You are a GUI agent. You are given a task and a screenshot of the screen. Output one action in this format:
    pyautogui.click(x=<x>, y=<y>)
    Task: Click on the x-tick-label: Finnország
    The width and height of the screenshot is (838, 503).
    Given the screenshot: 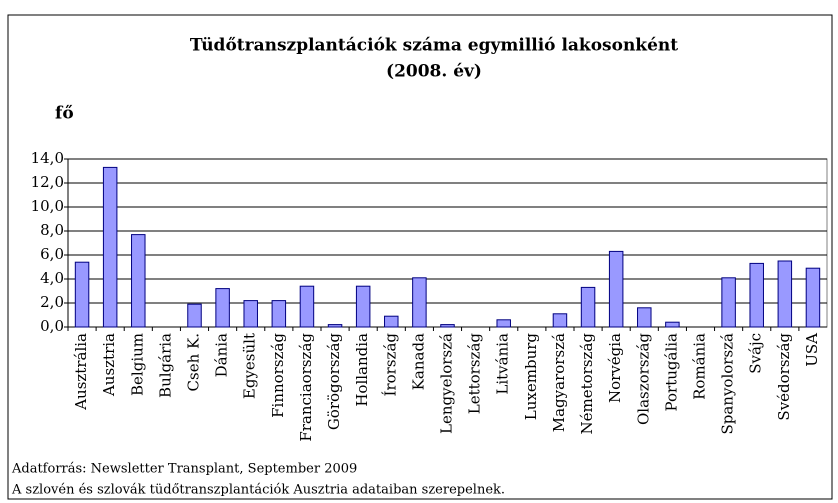 What is the action you would take?
    pyautogui.click(x=278, y=375)
    